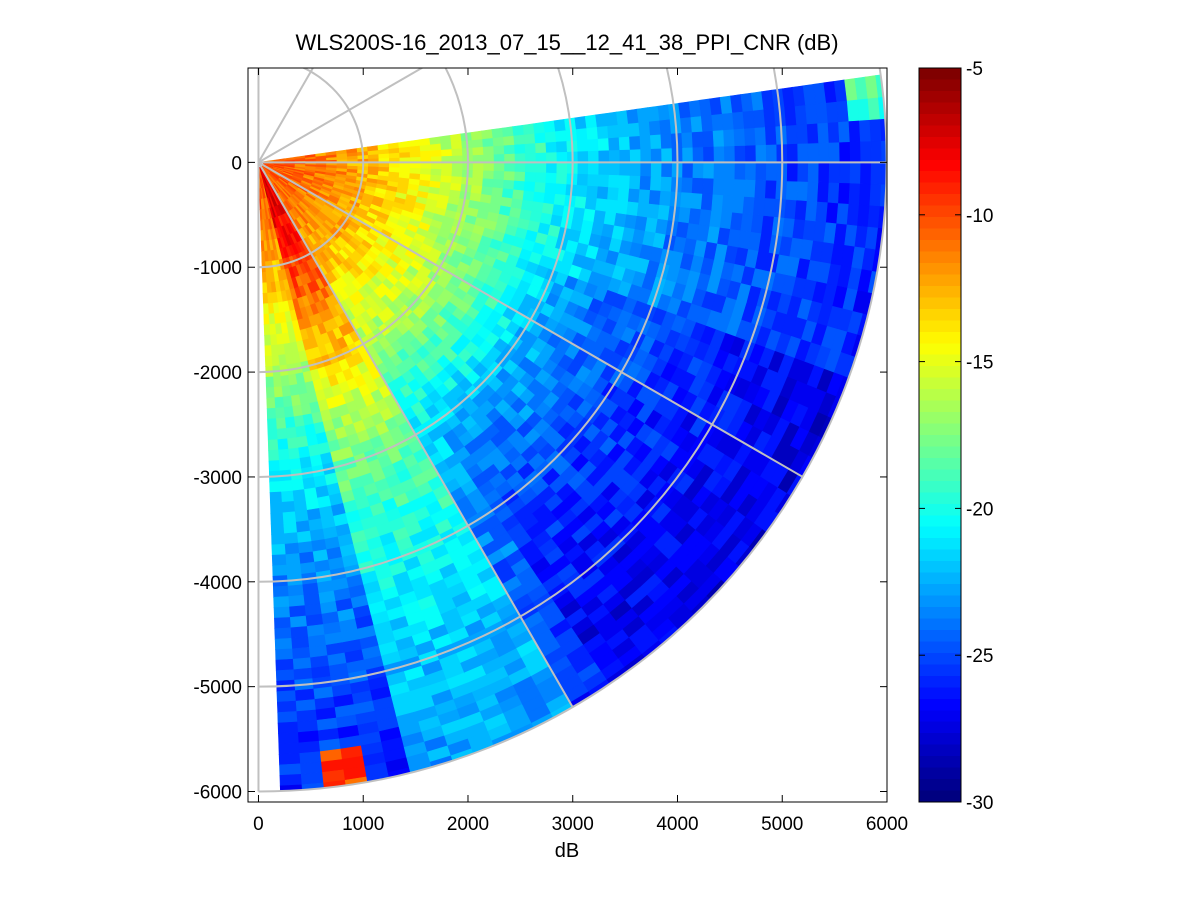 The height and width of the screenshot is (901, 1201). Describe the element at coordinates (217, 373) in the screenshot. I see `y-tick-label: -2000` at that location.